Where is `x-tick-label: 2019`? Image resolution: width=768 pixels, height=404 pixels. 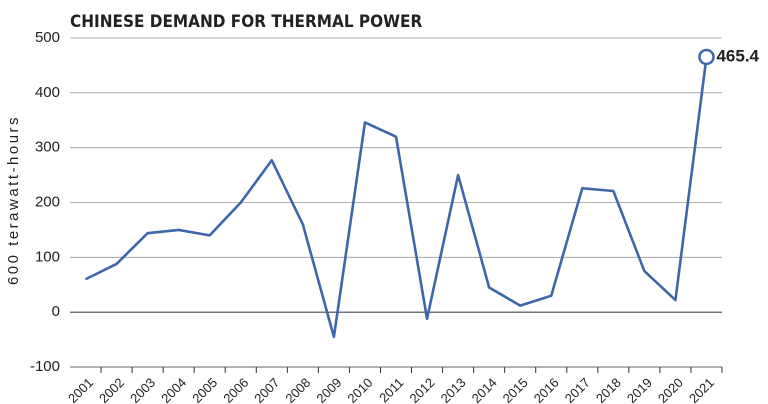 x-tick-label: 2019 is located at coordinates (639, 389).